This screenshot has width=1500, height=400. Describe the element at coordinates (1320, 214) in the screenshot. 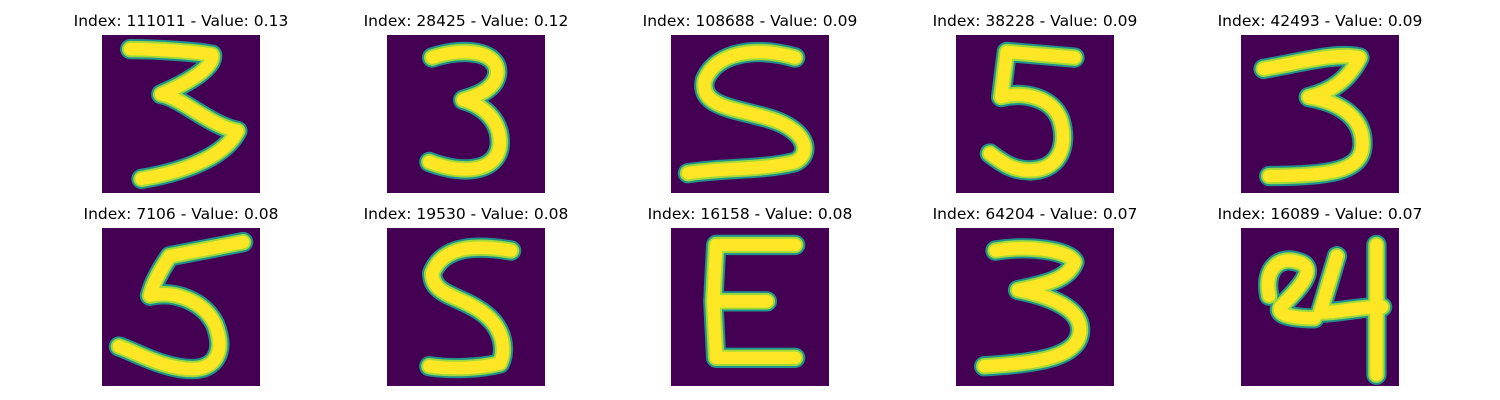

I see `panel-title: Index: 16089 - Value: 0.07` at that location.